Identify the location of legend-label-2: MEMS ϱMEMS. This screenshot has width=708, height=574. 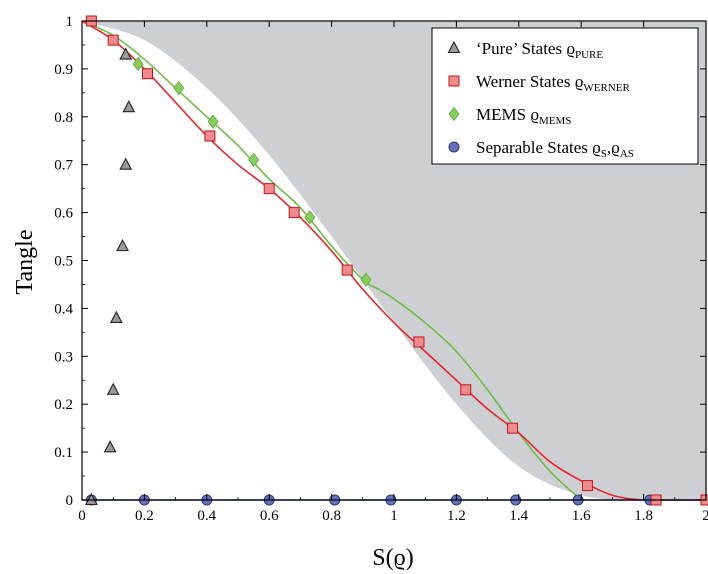
(523, 116).